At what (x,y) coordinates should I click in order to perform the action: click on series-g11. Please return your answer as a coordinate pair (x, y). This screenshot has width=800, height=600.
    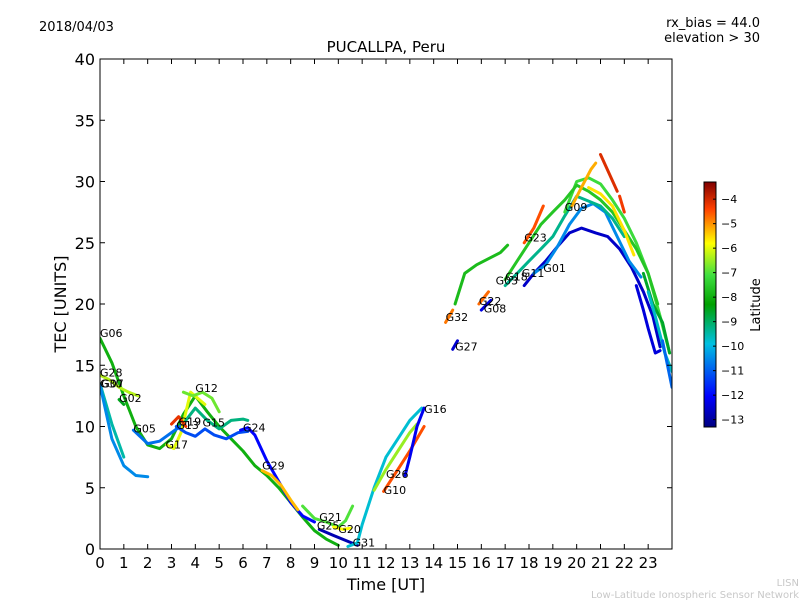
    Looking at the image, I should click on (587, 240).